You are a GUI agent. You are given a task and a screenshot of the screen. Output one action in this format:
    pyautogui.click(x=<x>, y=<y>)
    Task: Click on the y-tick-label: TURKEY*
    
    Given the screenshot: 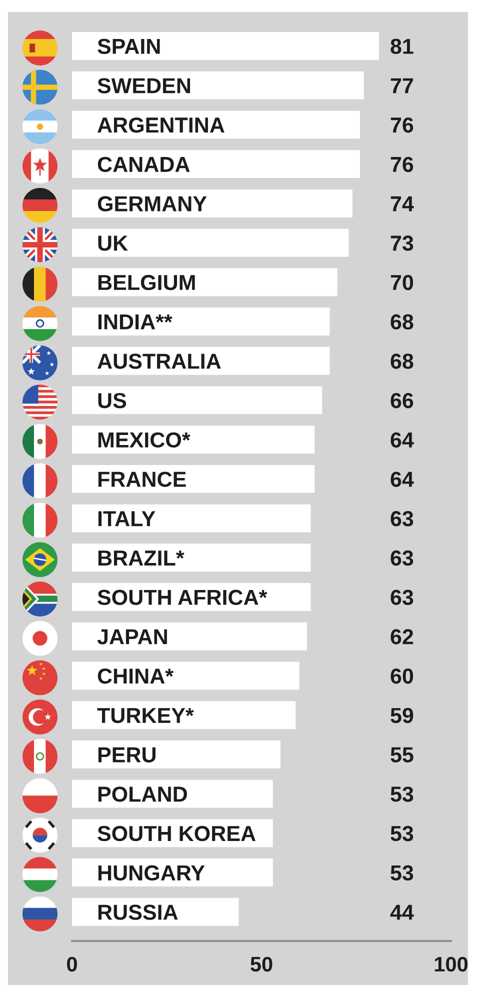 What is the action you would take?
    pyautogui.click(x=145, y=716)
    